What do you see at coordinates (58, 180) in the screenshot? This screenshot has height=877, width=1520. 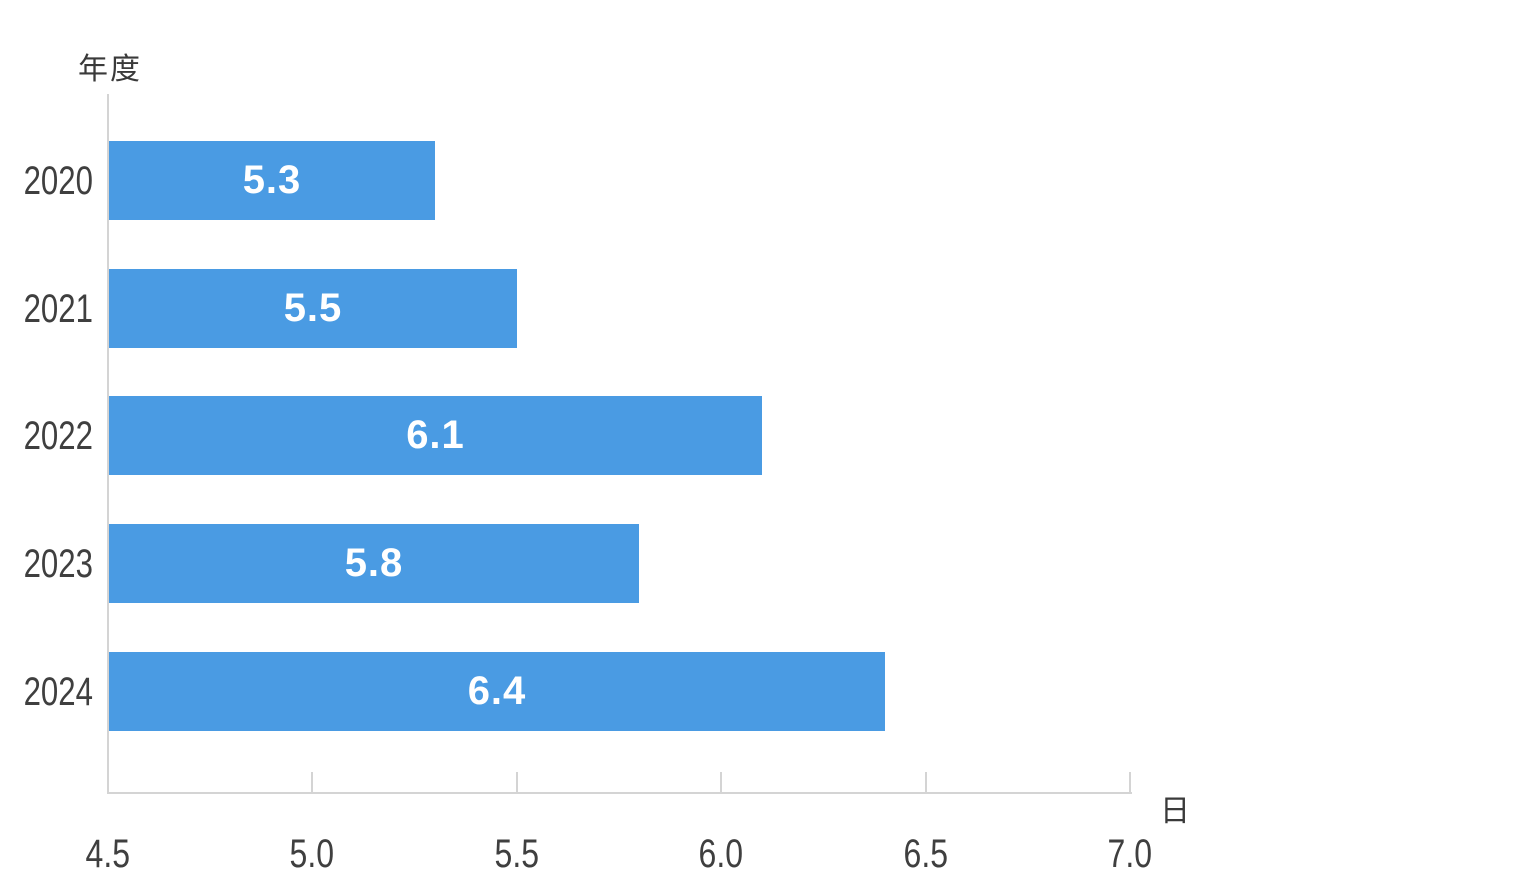 I see `y-tick-label-text: 2020` at bounding box center [58, 180].